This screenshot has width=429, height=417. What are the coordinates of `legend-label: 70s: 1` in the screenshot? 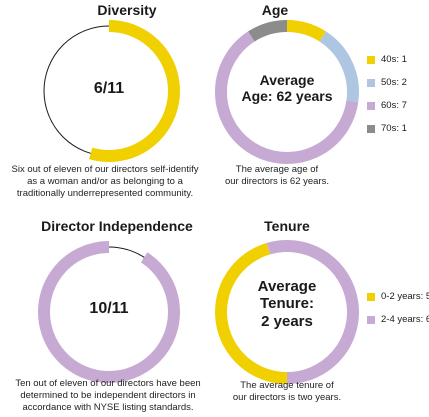 It's located at (394, 128).